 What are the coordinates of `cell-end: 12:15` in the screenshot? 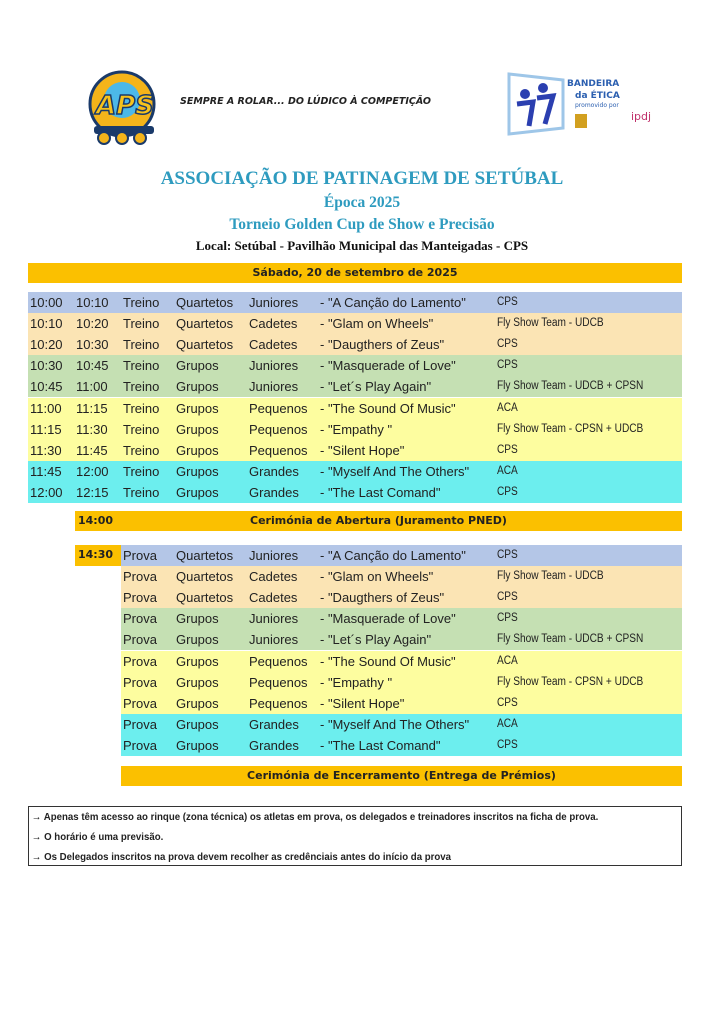 It's located at (92, 492).